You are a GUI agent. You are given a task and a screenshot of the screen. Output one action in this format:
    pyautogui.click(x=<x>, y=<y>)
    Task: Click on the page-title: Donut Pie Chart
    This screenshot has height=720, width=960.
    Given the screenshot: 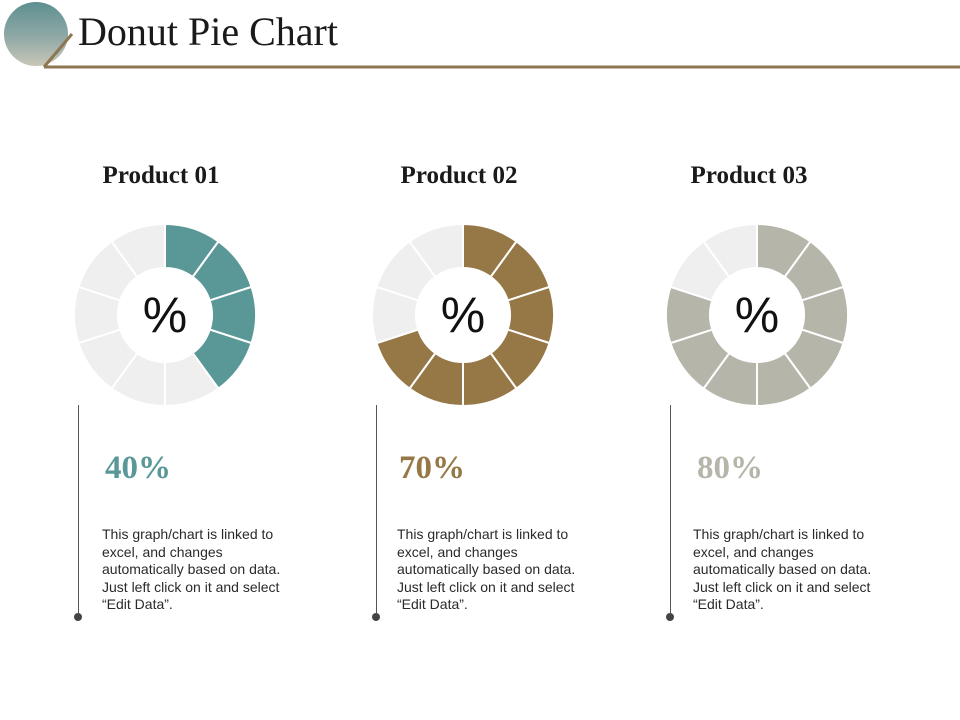 What is the action you would take?
    pyautogui.click(x=208, y=31)
    